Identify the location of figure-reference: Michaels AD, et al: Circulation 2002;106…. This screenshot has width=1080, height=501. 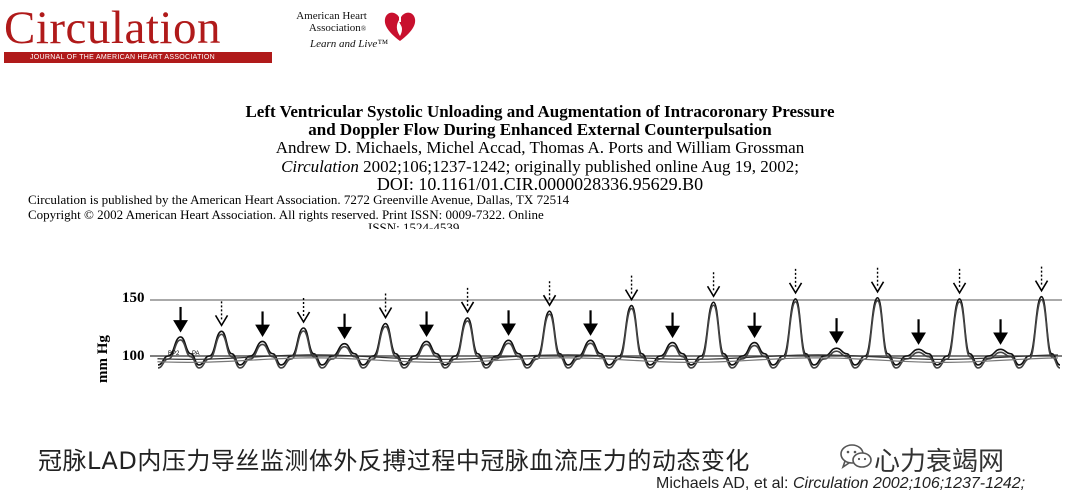
(840, 484).